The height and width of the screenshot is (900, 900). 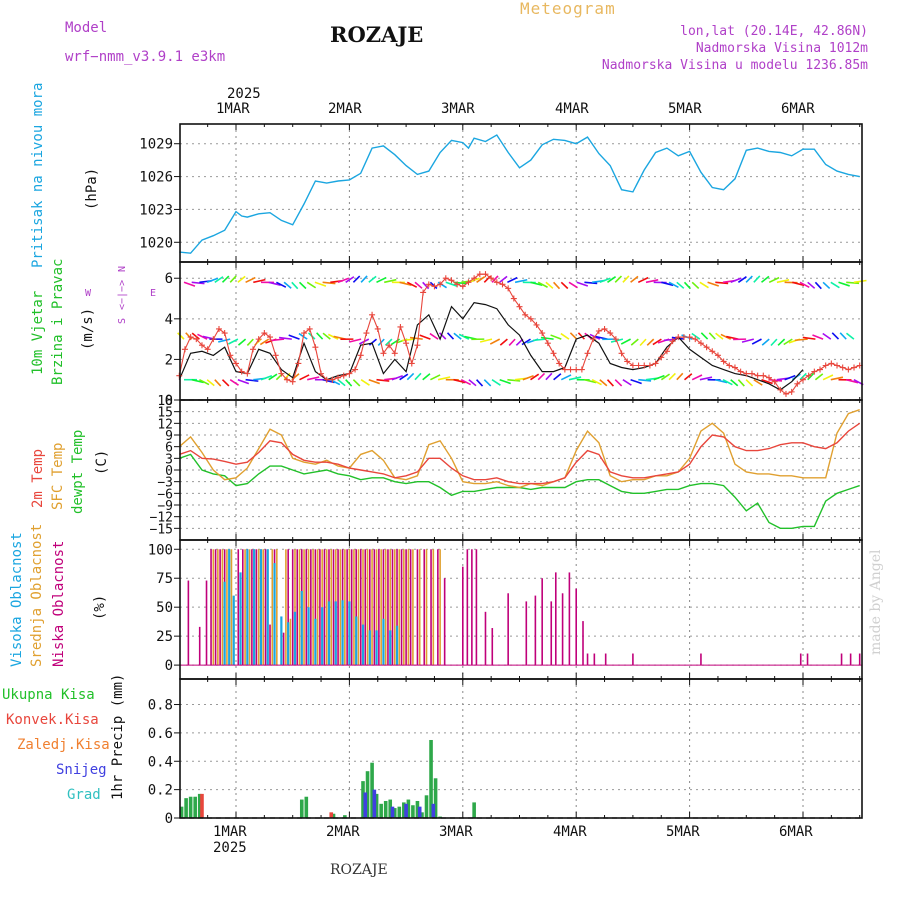 I want to click on day-label-top: 4MAR, so click(x=572, y=109).